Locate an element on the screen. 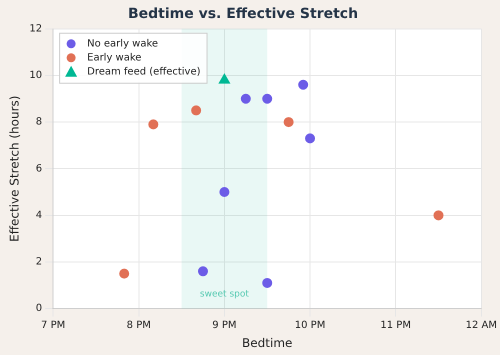  y-tick-label: 2 is located at coordinates (39, 262).